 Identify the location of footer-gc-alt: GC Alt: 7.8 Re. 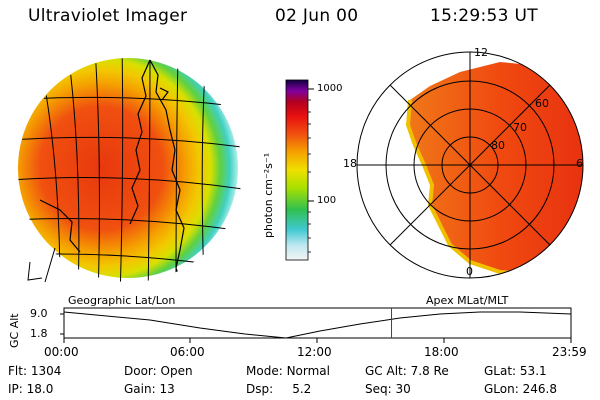
(407, 371).